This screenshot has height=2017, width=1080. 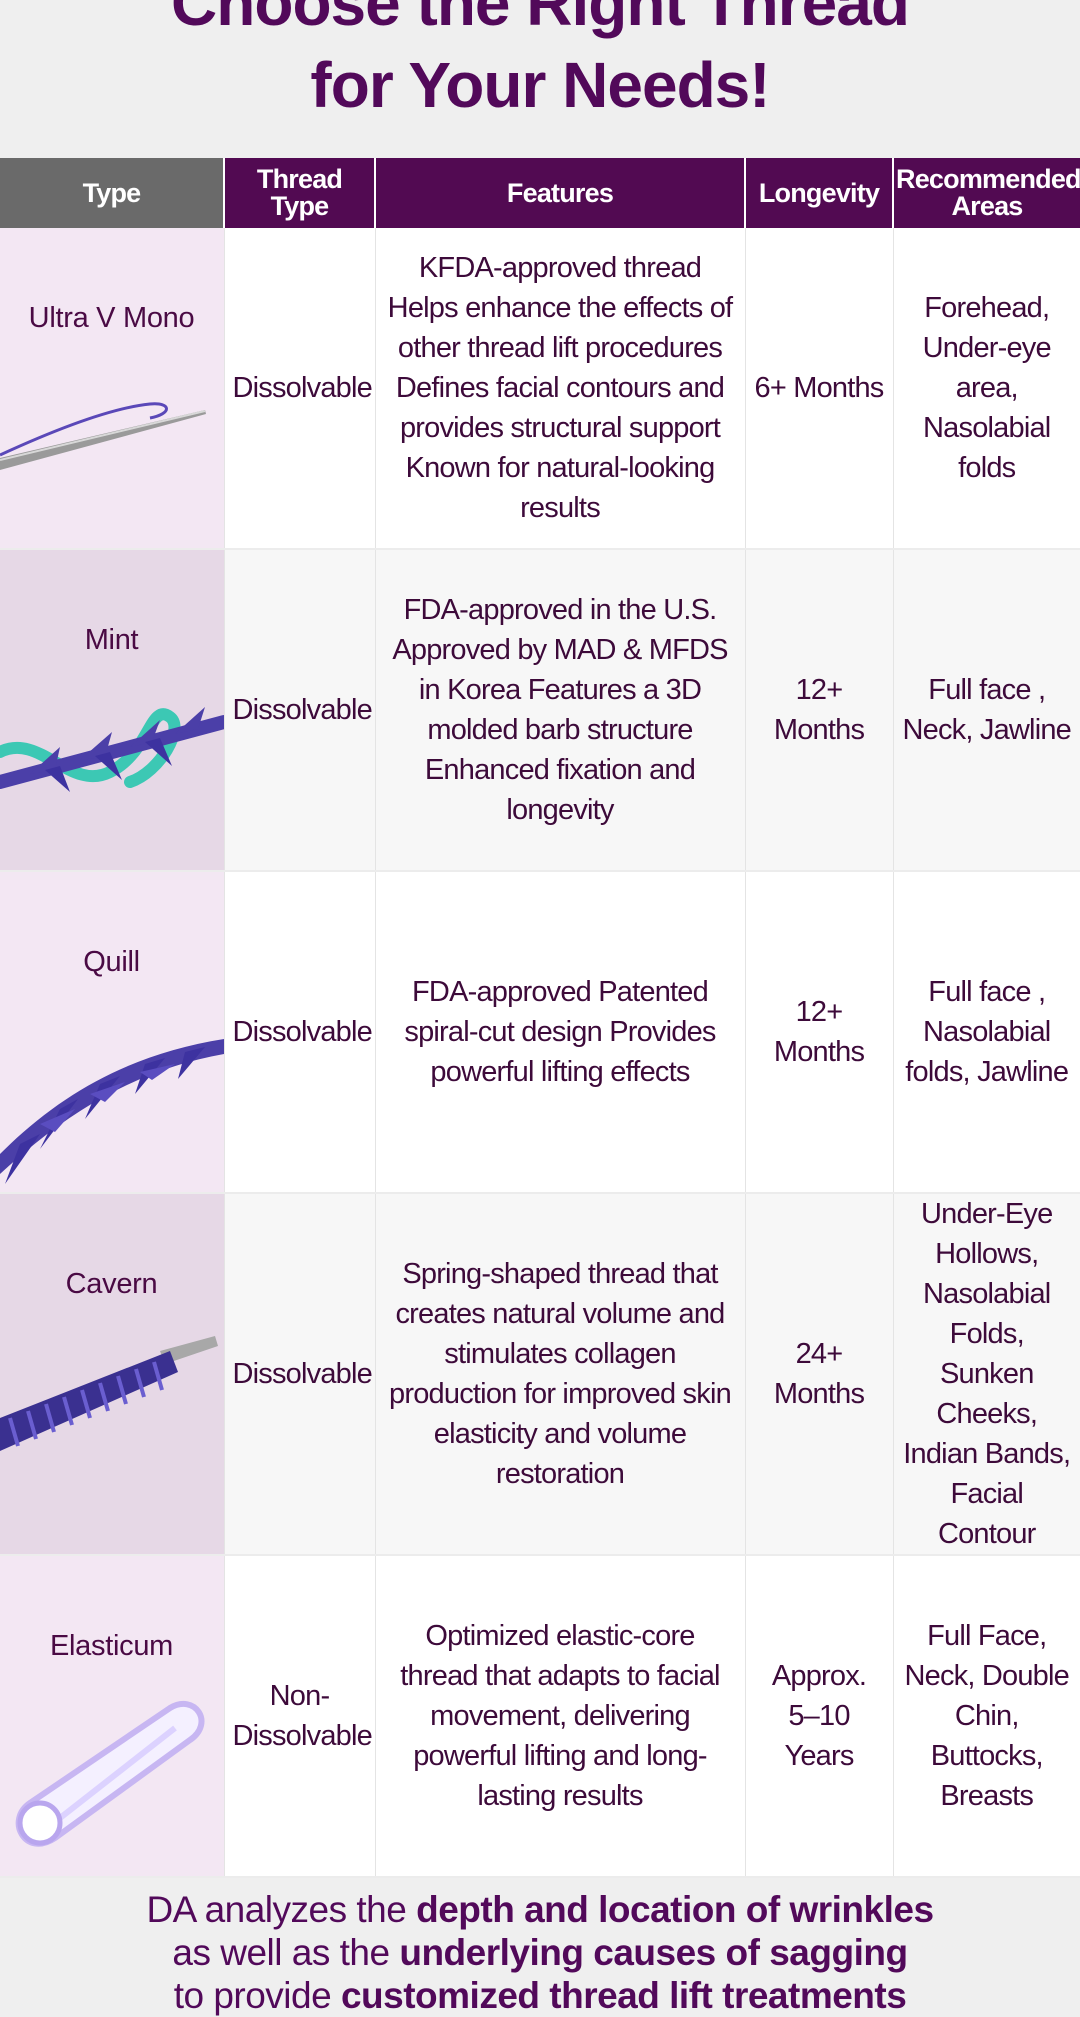 I want to click on type-cell: Cavern, so click(x=112, y=1374).